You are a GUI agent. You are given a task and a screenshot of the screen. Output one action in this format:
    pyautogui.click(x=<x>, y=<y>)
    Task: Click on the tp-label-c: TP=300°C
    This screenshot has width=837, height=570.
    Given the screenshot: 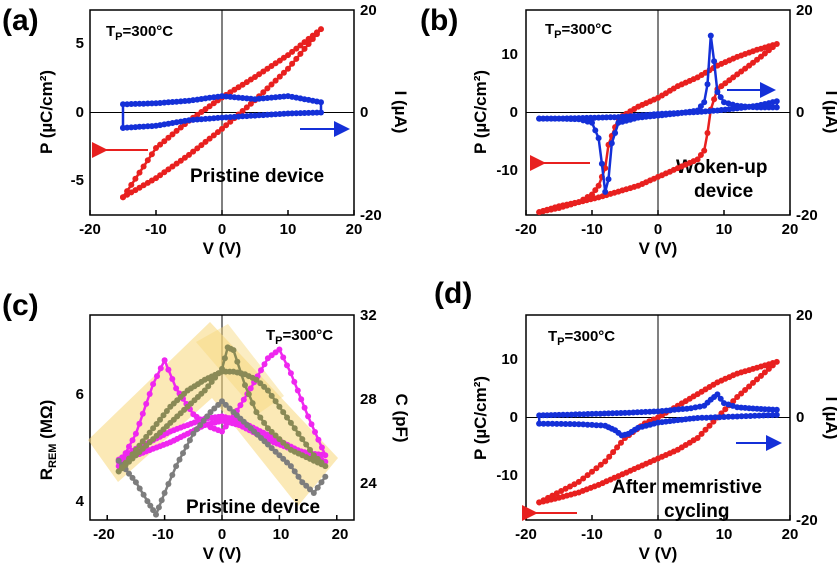 What is the action you would take?
    pyautogui.click(x=299, y=337)
    